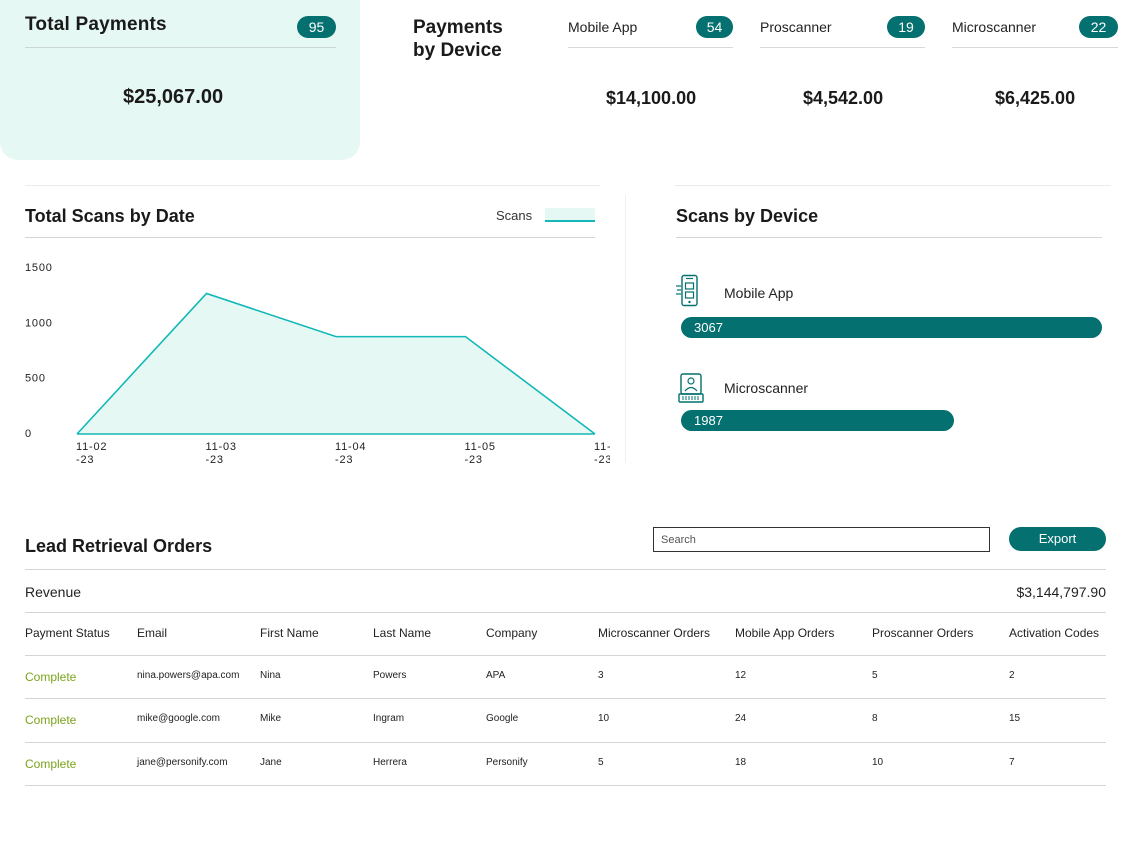 This screenshot has height=852, width=1136. Describe the element at coordinates (96, 24) in the screenshot. I see `total-payments-title: Total Payments` at that location.